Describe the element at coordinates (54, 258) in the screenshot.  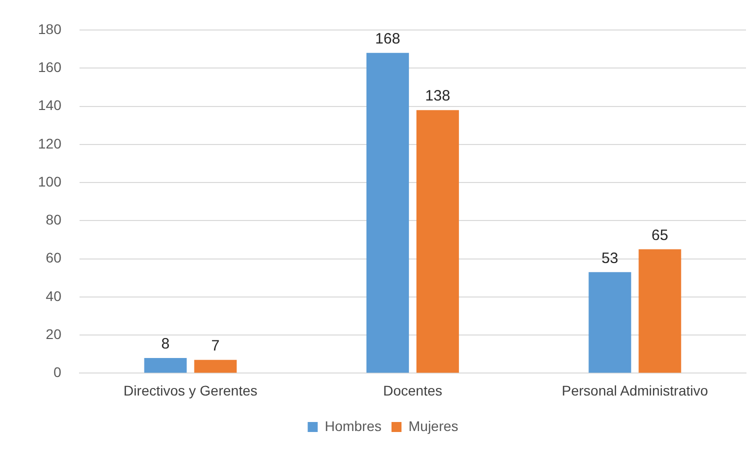
I see `y-tick-label: 60` at that location.